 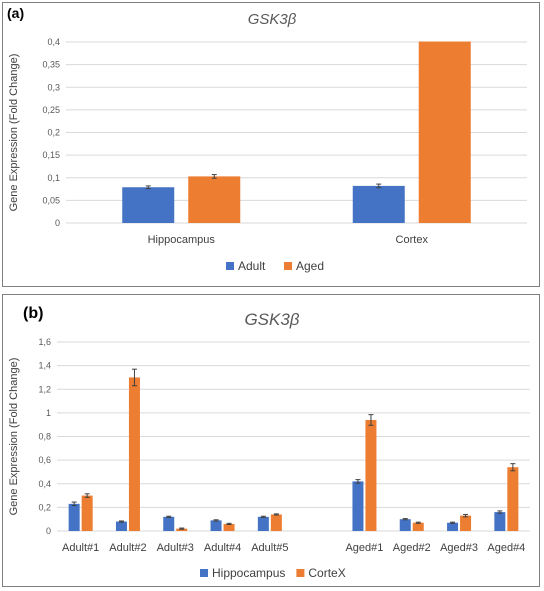 What do you see at coordinates (44, 437) in the screenshot?
I see `y-tick-label: 0,8` at bounding box center [44, 437].